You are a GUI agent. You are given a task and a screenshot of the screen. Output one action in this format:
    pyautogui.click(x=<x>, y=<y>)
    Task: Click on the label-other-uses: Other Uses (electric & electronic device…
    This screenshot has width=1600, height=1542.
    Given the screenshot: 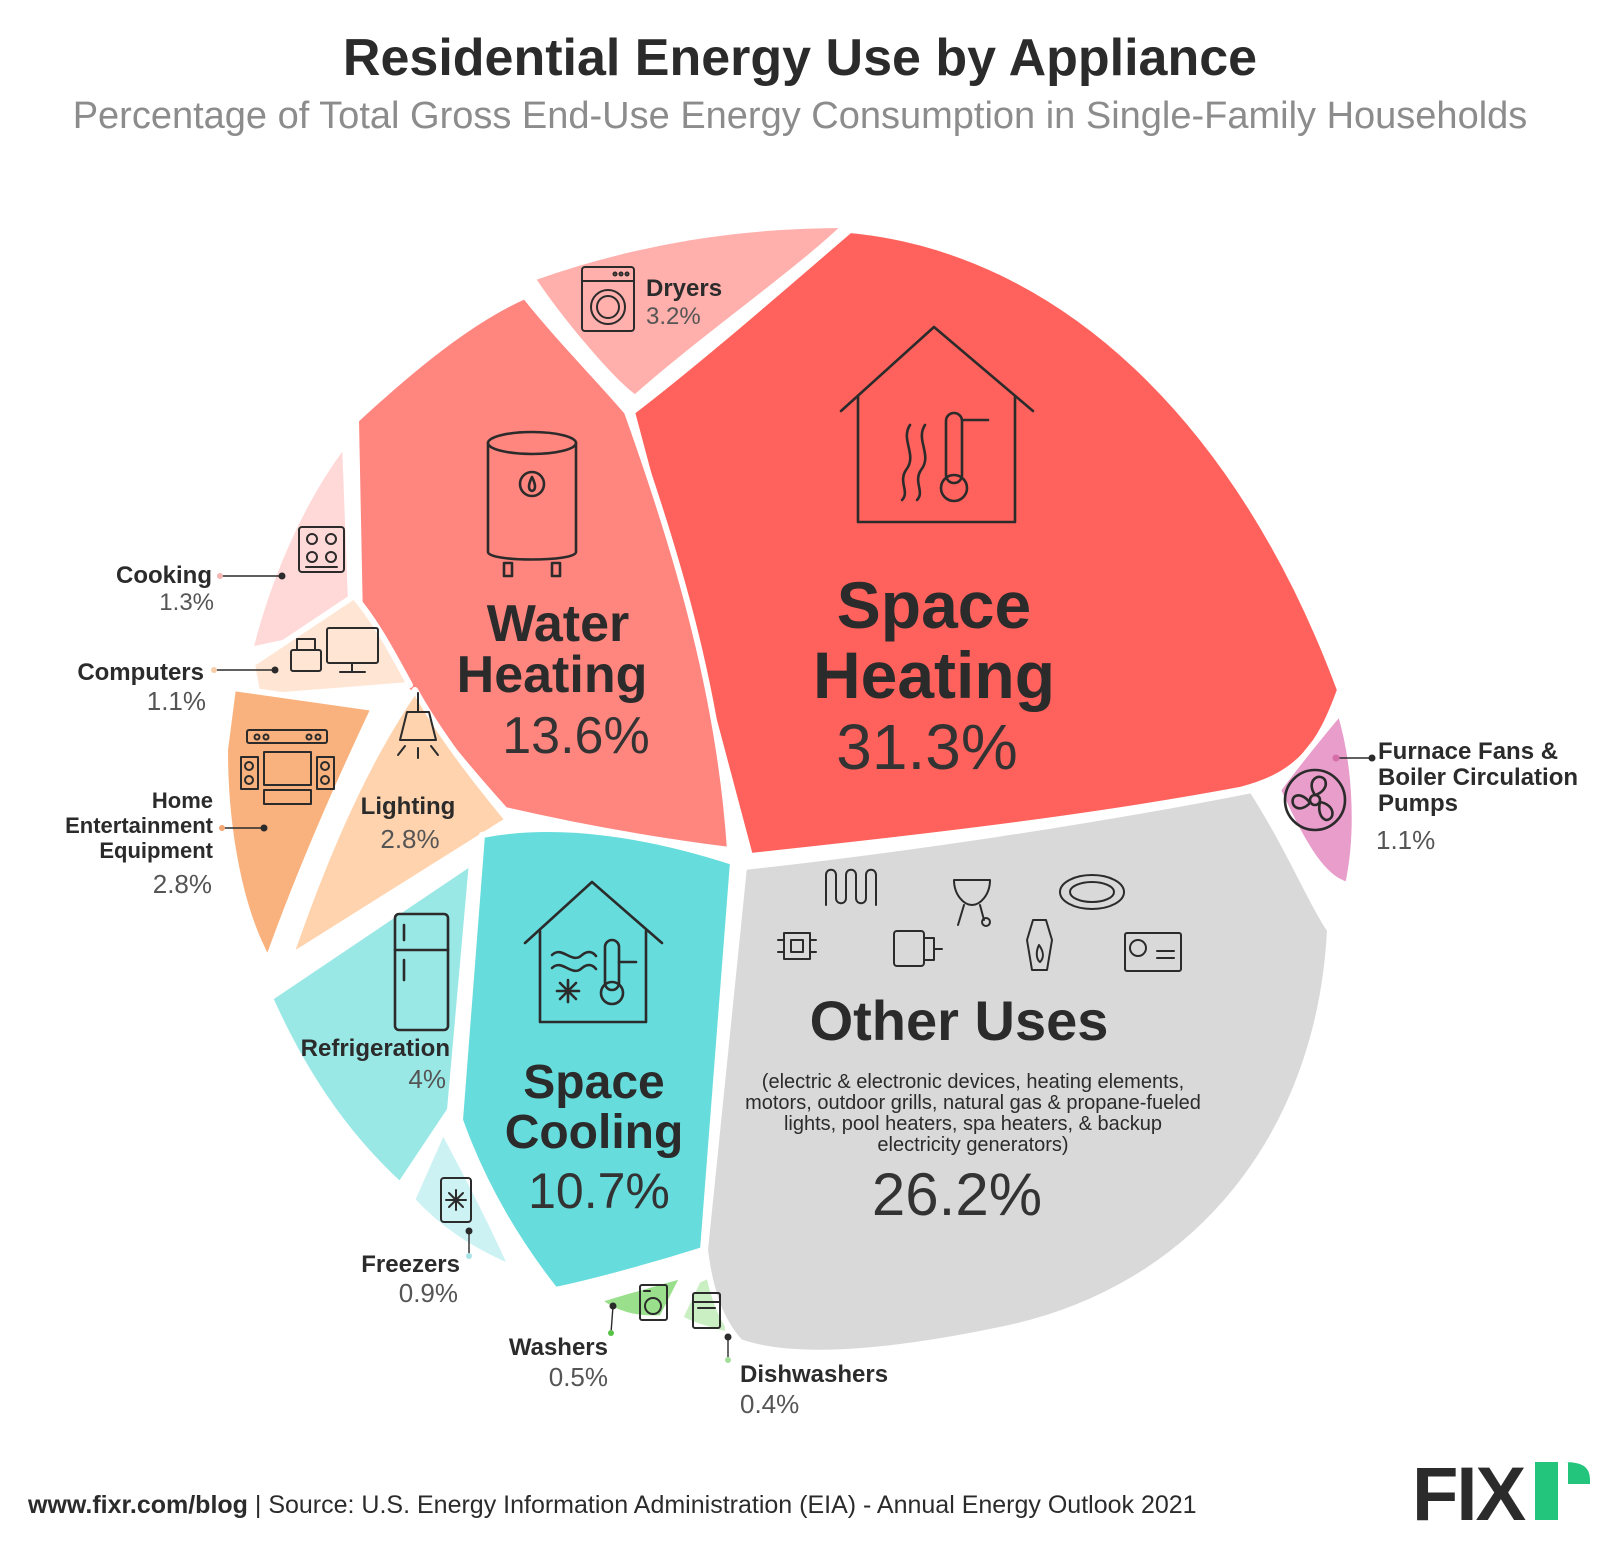 What is the action you would take?
    pyautogui.click(x=973, y=1108)
    